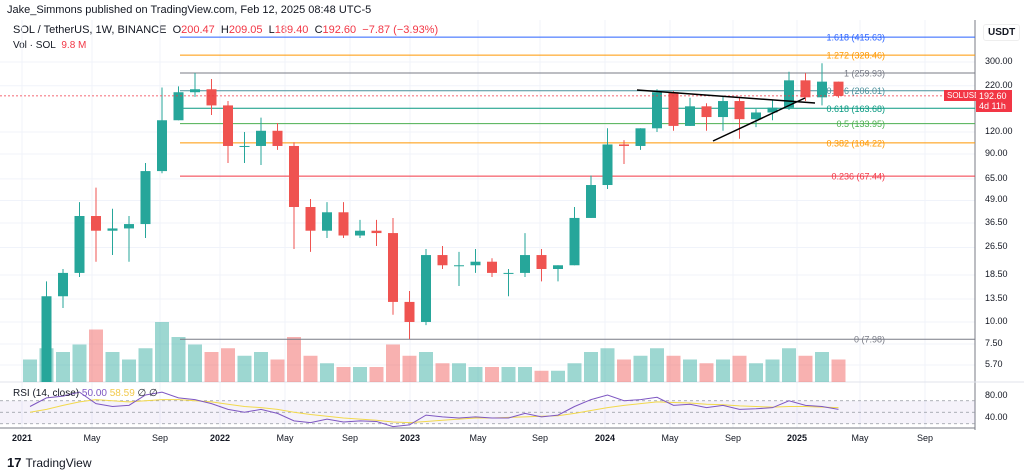 This screenshot has width=1024, height=473. I want to click on price-tick: 300.00, so click(999, 61).